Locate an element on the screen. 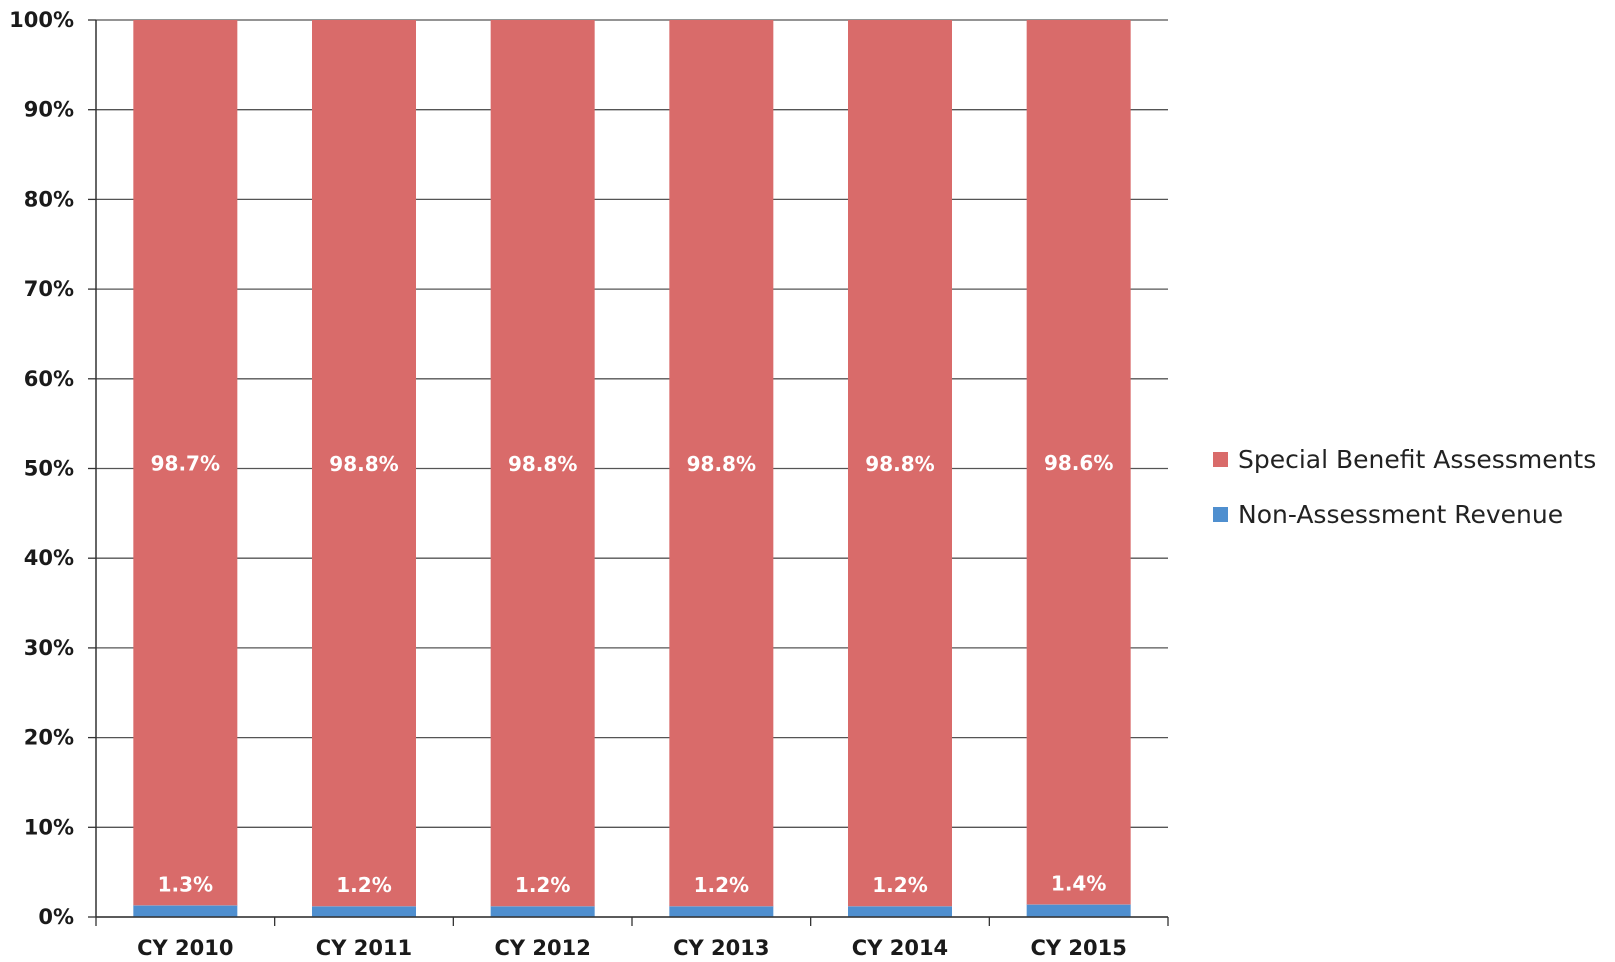 The height and width of the screenshot is (962, 1615). y-tick-label: 80% is located at coordinates (49, 199).